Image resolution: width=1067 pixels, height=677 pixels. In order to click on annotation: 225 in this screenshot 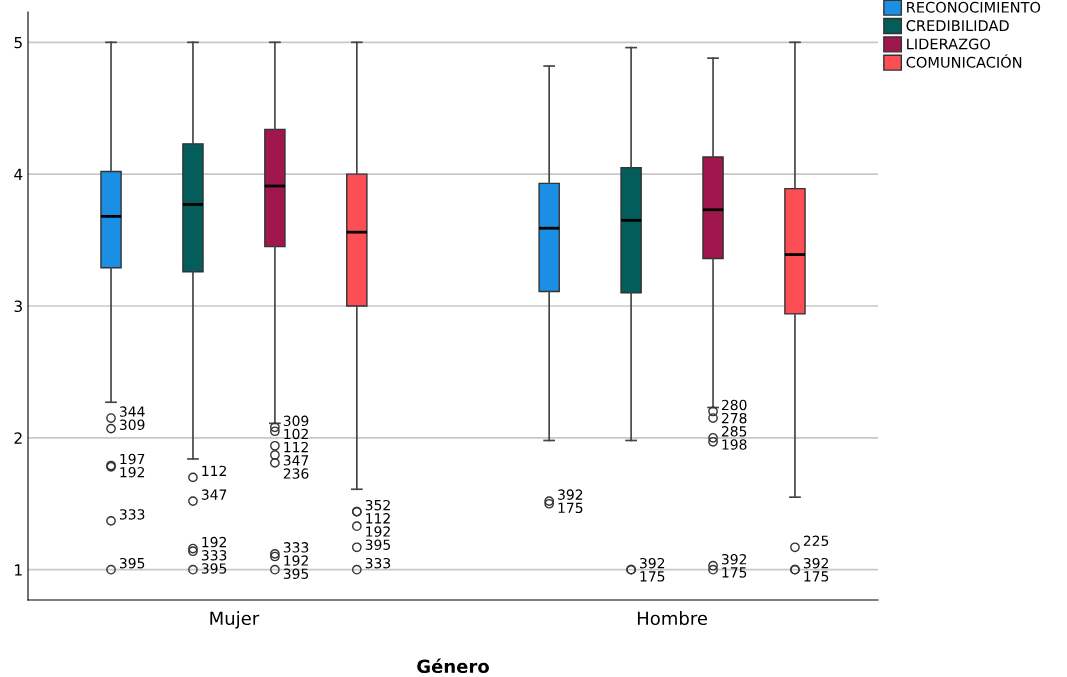, I will do `click(816, 541)`.